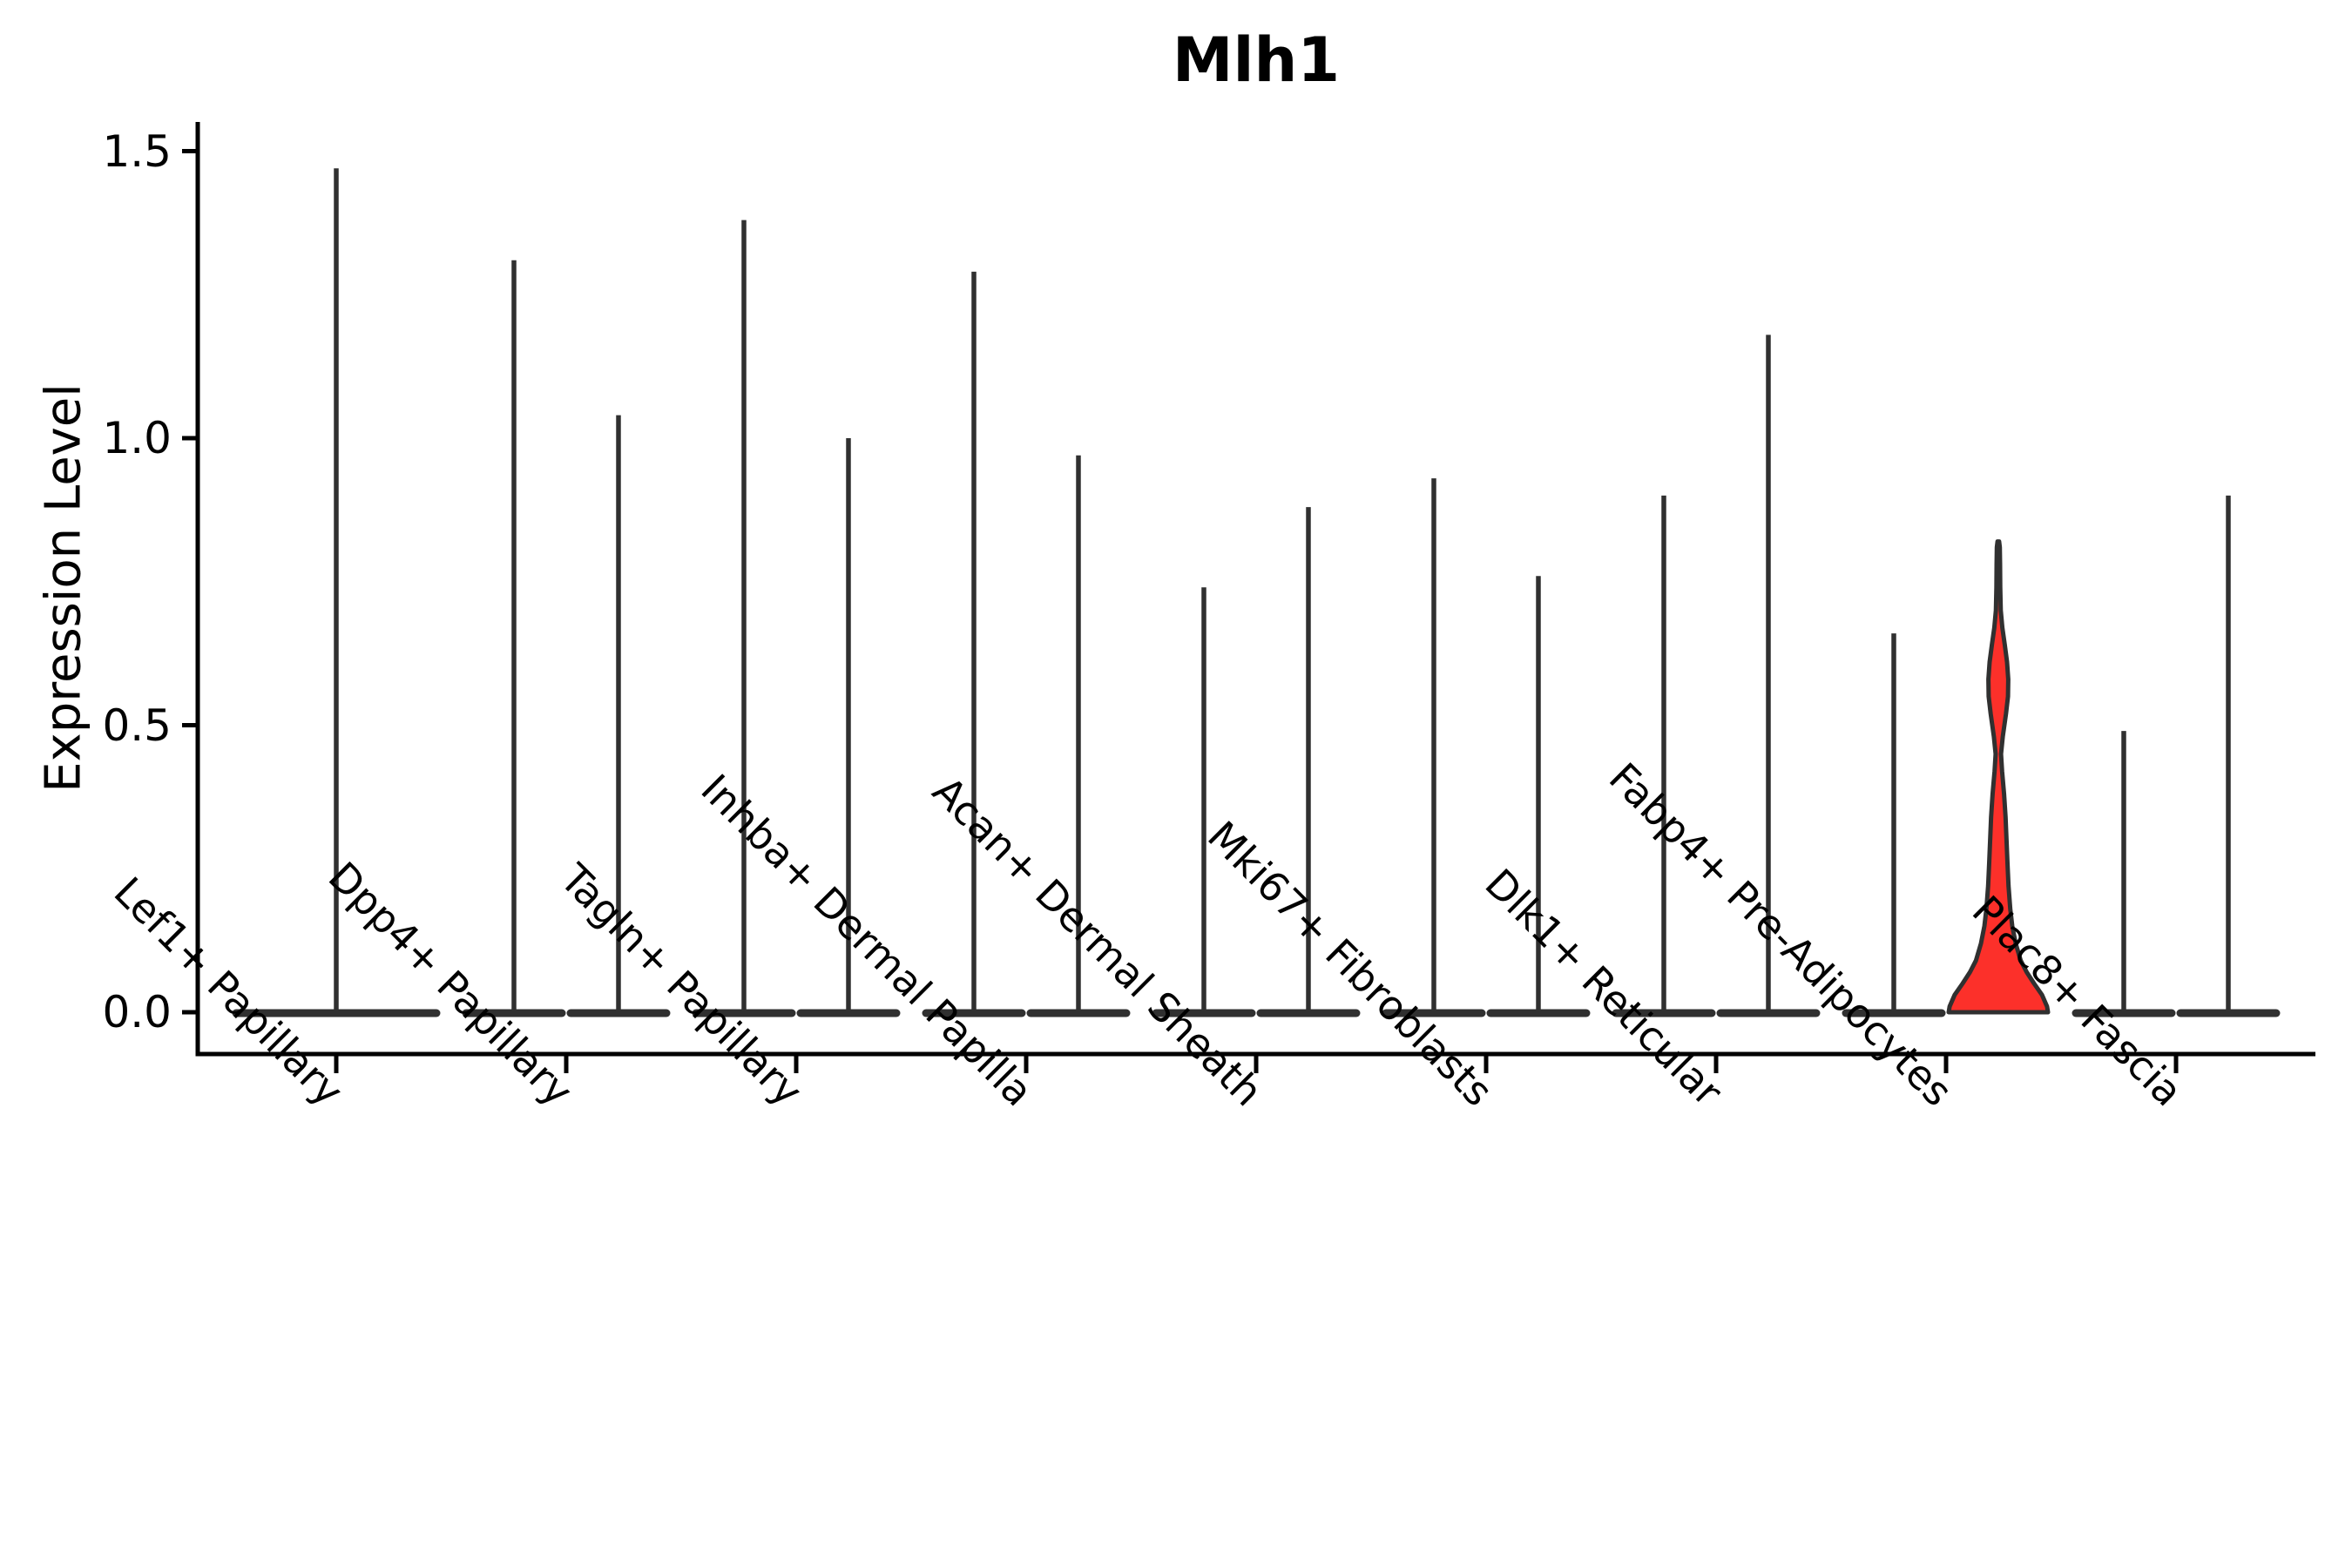  Describe the element at coordinates (137, 151) in the screenshot. I see `y-tick-label-3: 1.5` at that location.